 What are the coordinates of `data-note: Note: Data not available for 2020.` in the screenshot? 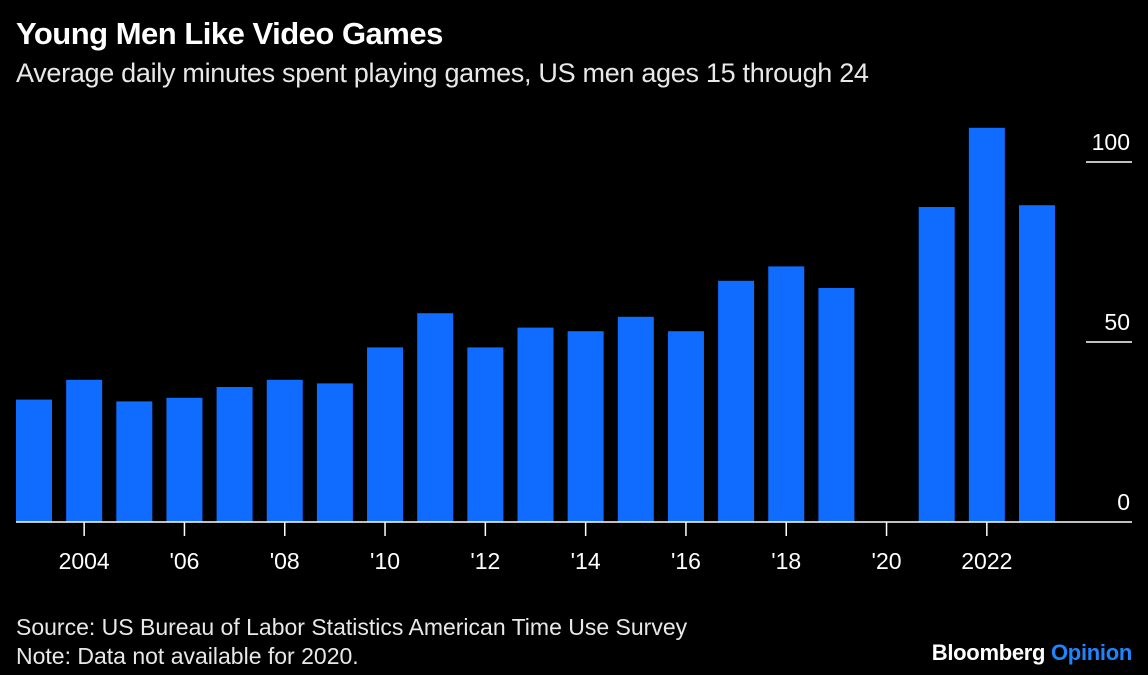 It's located at (187, 656).